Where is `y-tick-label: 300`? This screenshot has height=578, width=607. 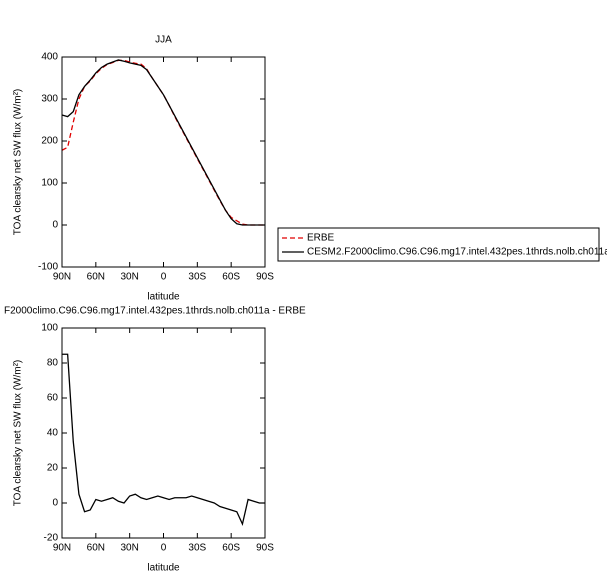
y-tick-label: 300 is located at coordinates (49, 99).